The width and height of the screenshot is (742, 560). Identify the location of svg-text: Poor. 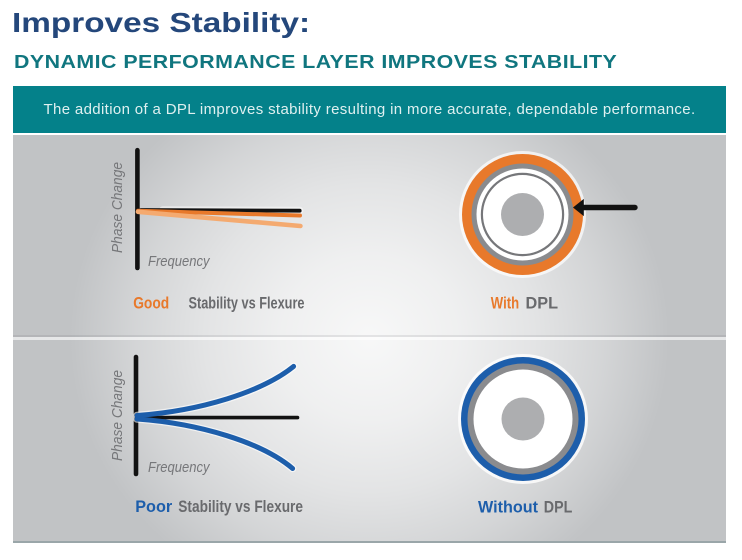
(154, 507).